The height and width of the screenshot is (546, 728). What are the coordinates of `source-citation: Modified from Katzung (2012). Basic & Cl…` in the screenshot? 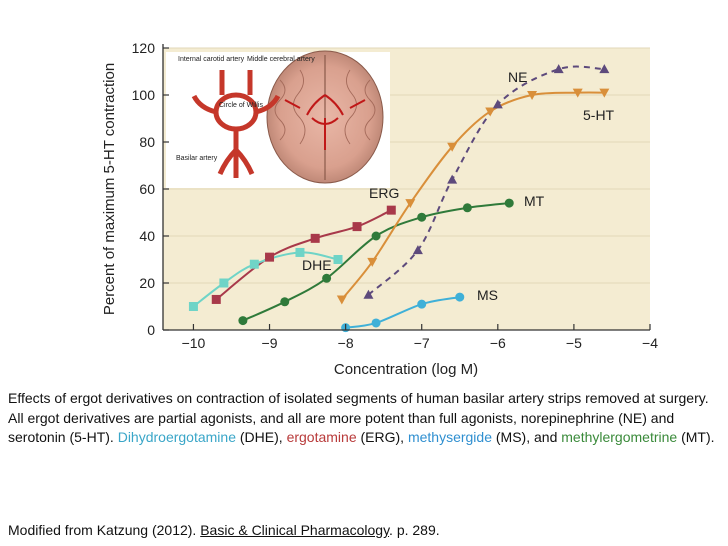 It's located at (224, 530).